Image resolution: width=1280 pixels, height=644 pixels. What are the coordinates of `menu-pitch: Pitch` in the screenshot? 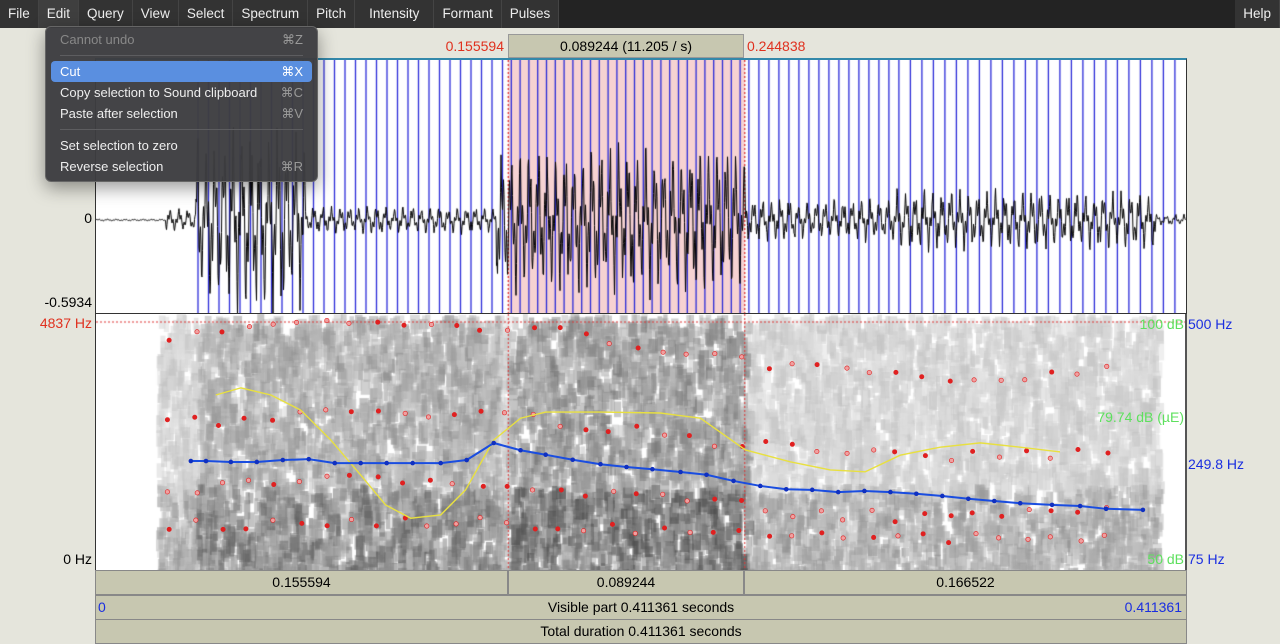 It's located at (332, 14).